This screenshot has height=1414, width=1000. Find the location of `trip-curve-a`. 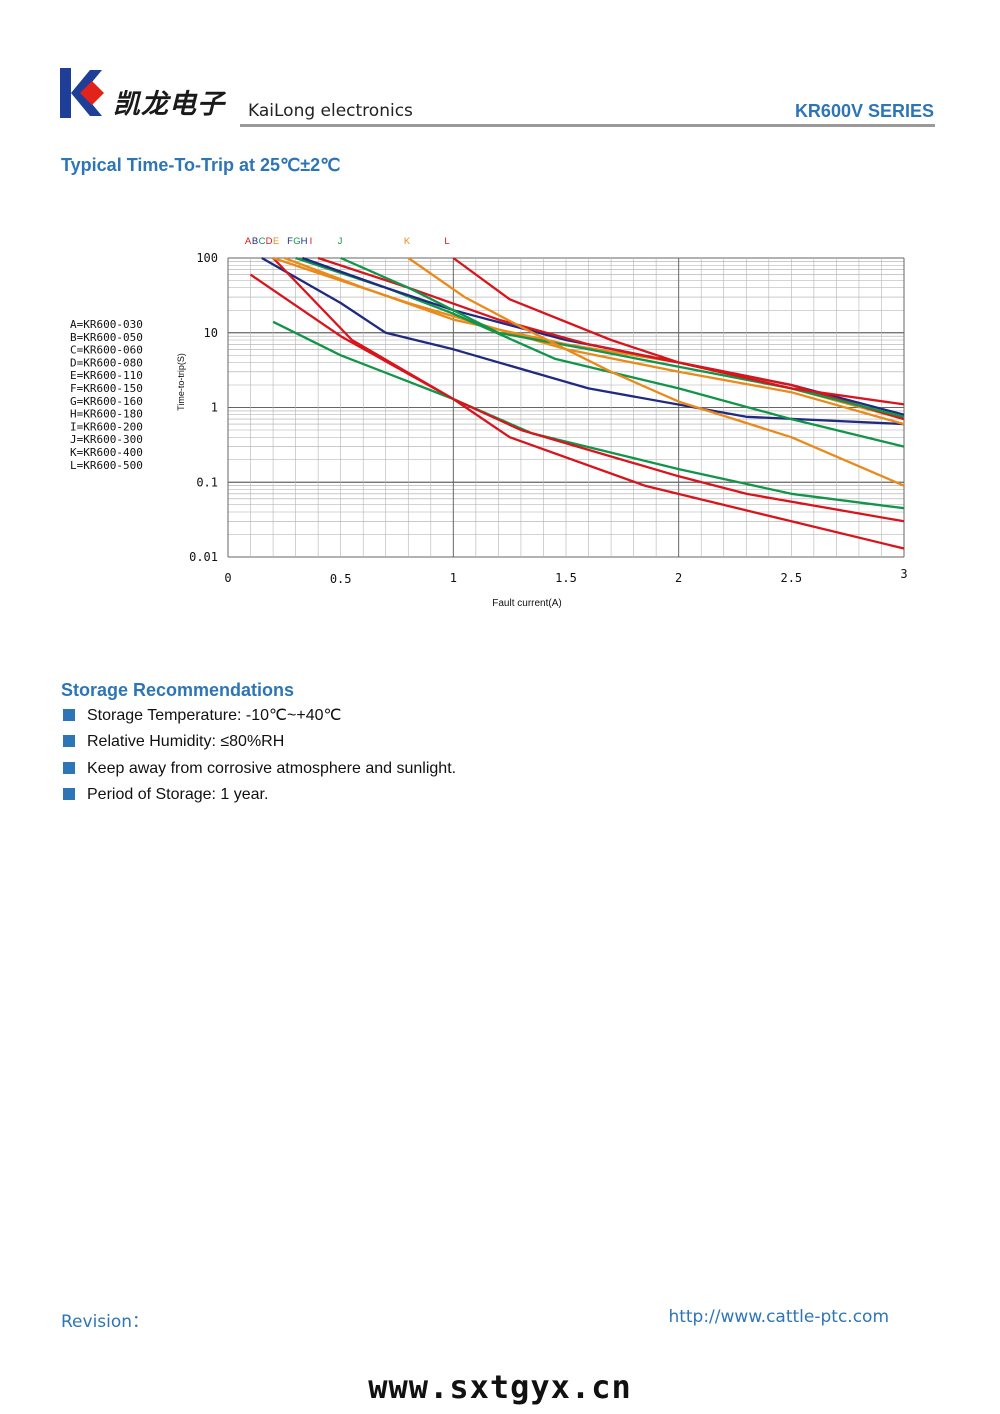

trip-curve-a is located at coordinates (577, 411).